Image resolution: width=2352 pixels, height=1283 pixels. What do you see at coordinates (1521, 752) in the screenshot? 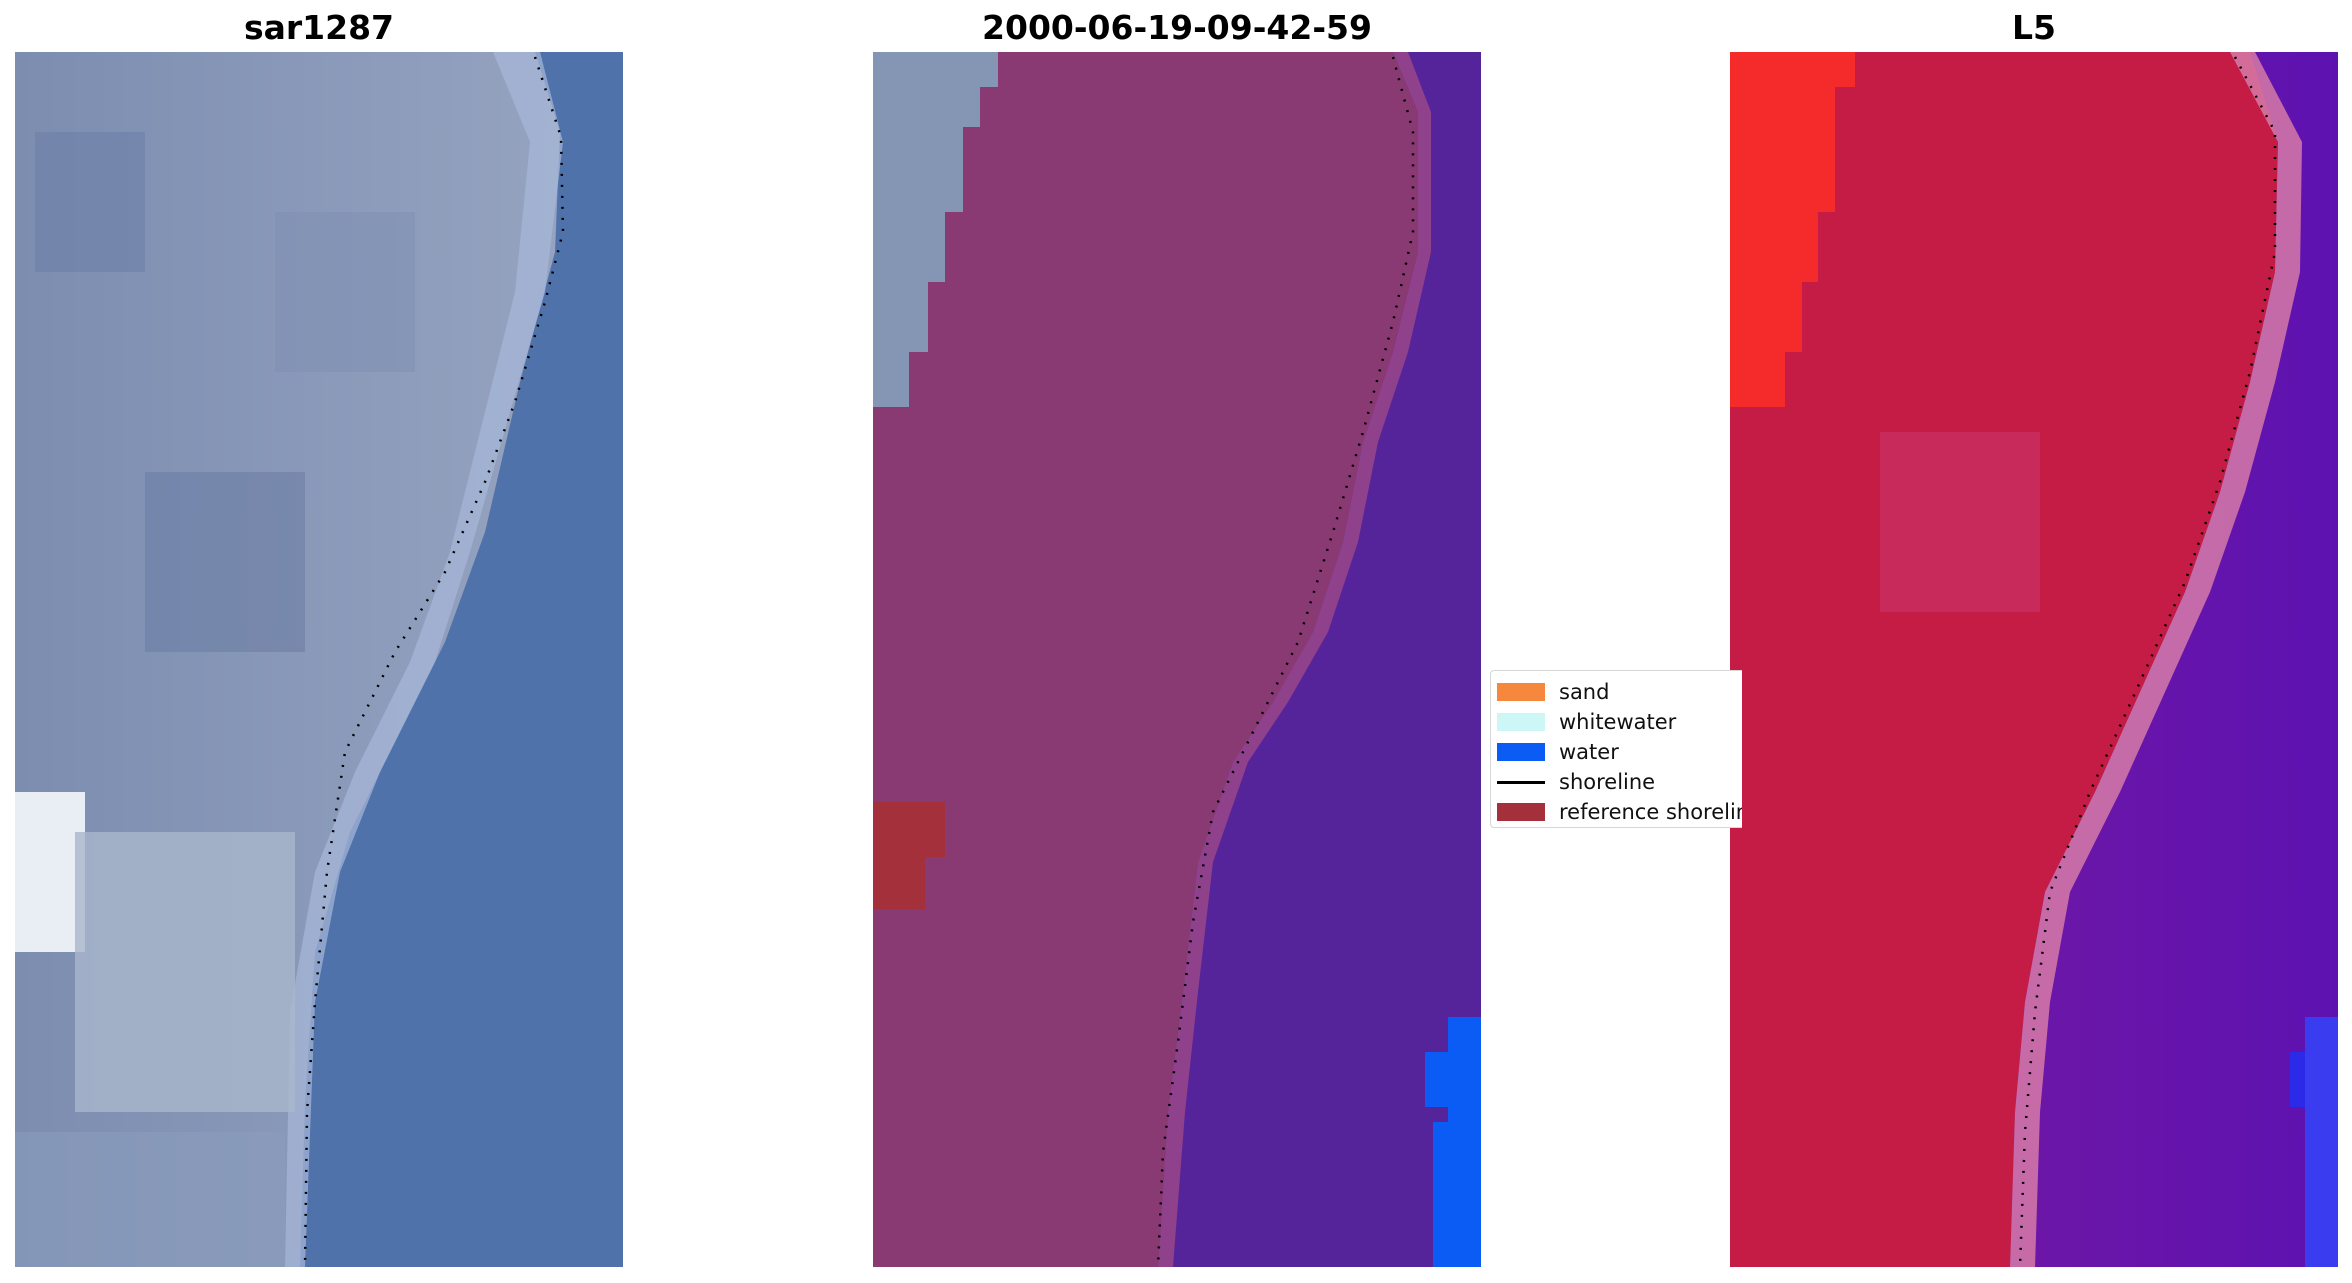
I see `water-swatch-icon` at bounding box center [1521, 752].